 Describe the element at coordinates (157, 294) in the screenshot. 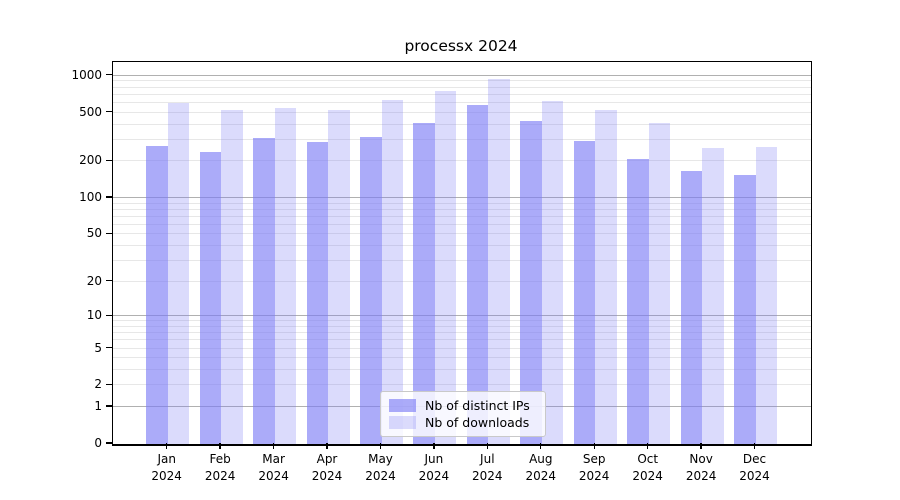

I see `bar-ips-jan` at that location.